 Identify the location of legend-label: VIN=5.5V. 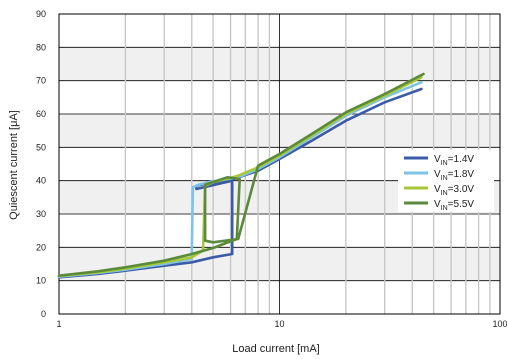
(454, 205).